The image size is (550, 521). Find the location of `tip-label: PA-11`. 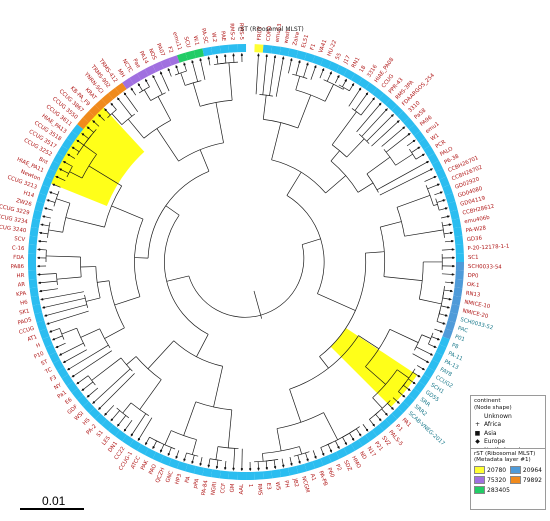

tip-label: PA-11 is located at coordinates (455, 357).